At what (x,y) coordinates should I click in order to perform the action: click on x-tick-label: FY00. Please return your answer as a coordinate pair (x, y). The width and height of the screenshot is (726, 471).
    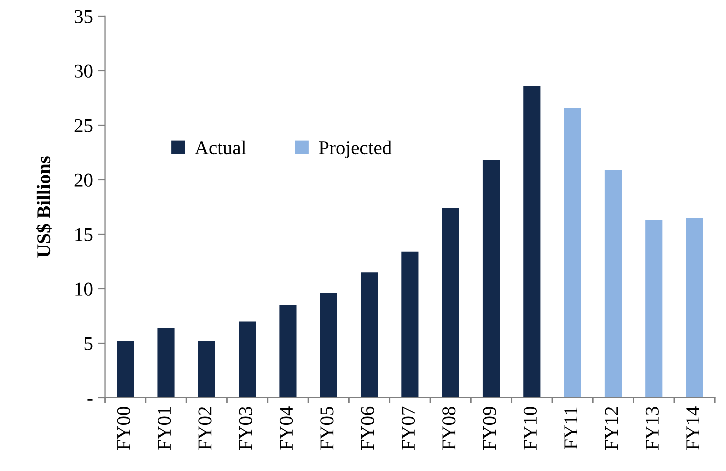
    Looking at the image, I should click on (123, 428).